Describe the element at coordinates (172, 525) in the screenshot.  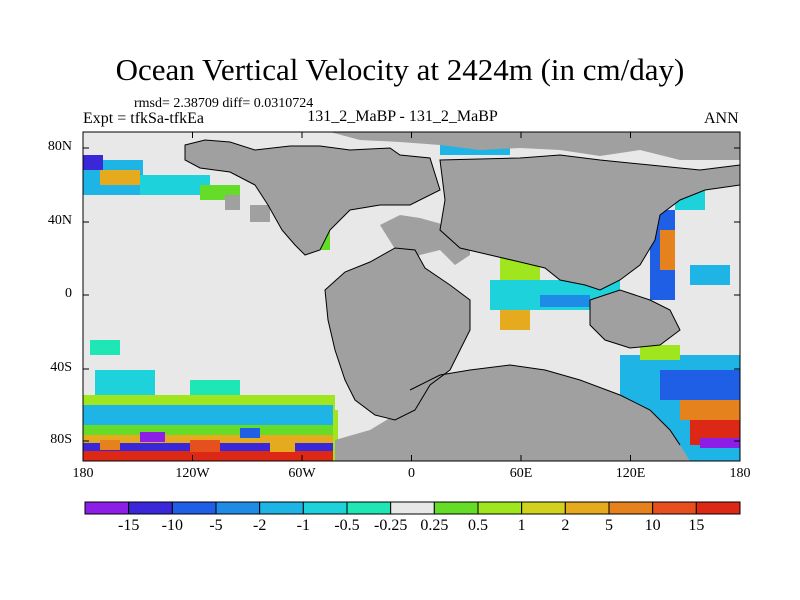
I see `colorbar-label: -10` at that location.